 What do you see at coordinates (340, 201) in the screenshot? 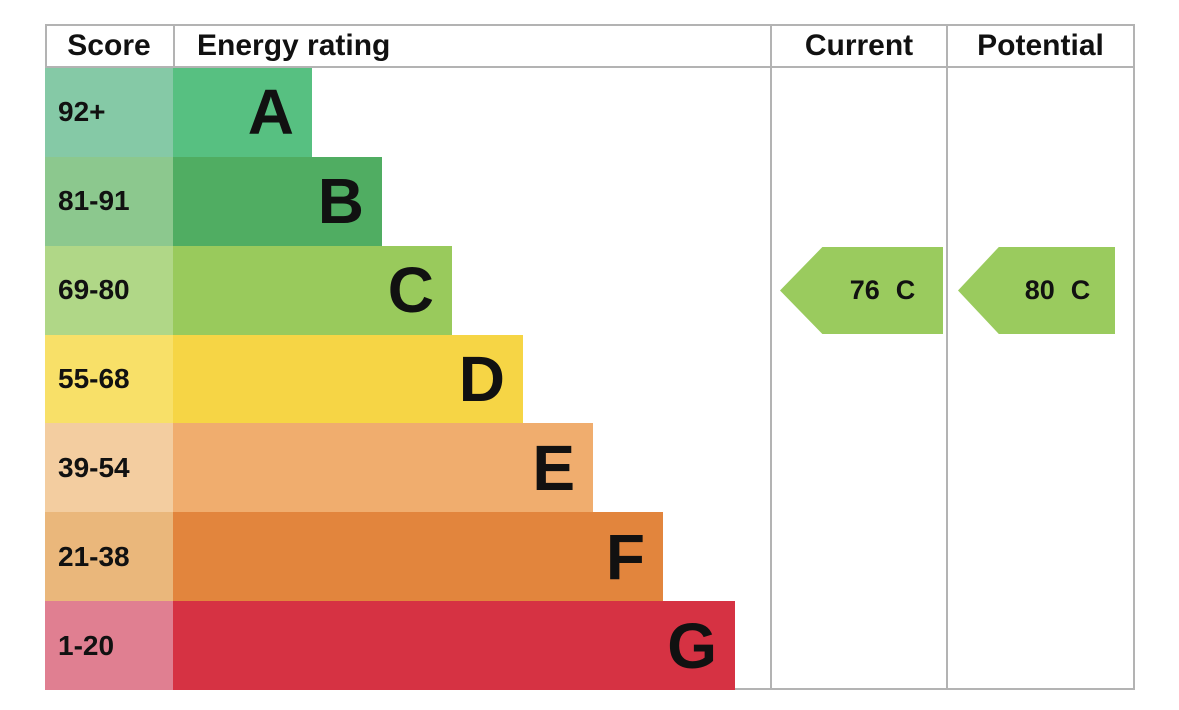
I see `band-letter-b: B` at bounding box center [340, 201].